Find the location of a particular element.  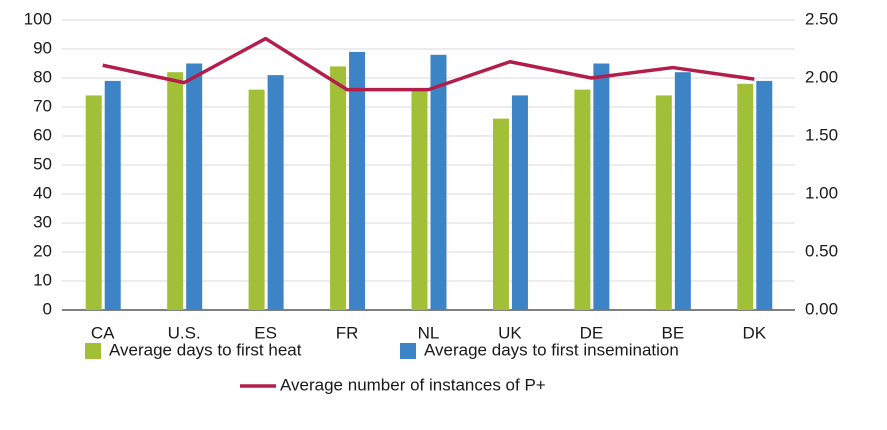

x-tick-label: BE is located at coordinates (672, 332).